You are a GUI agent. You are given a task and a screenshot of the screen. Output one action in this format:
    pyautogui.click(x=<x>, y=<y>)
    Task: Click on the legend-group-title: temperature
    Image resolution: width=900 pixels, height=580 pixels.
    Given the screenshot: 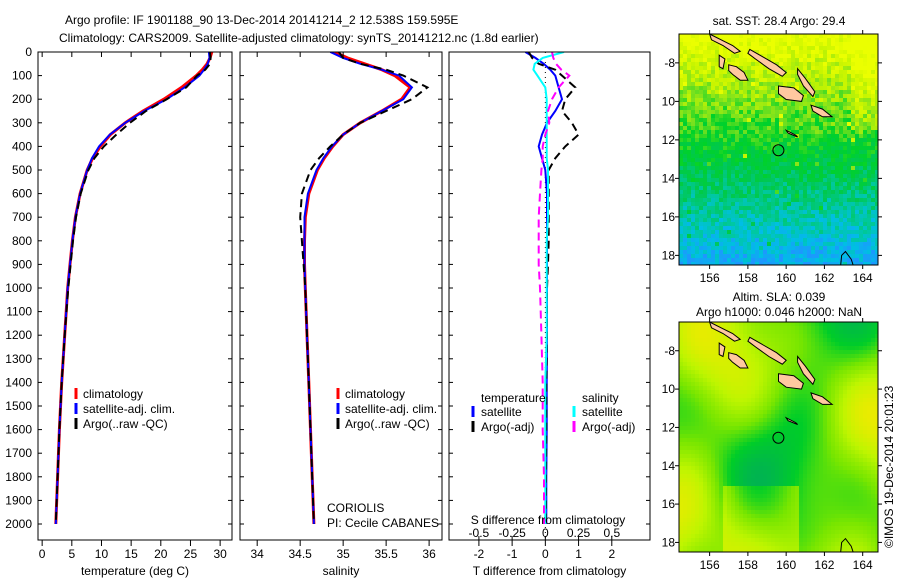 What is the action you would take?
    pyautogui.click(x=513, y=398)
    